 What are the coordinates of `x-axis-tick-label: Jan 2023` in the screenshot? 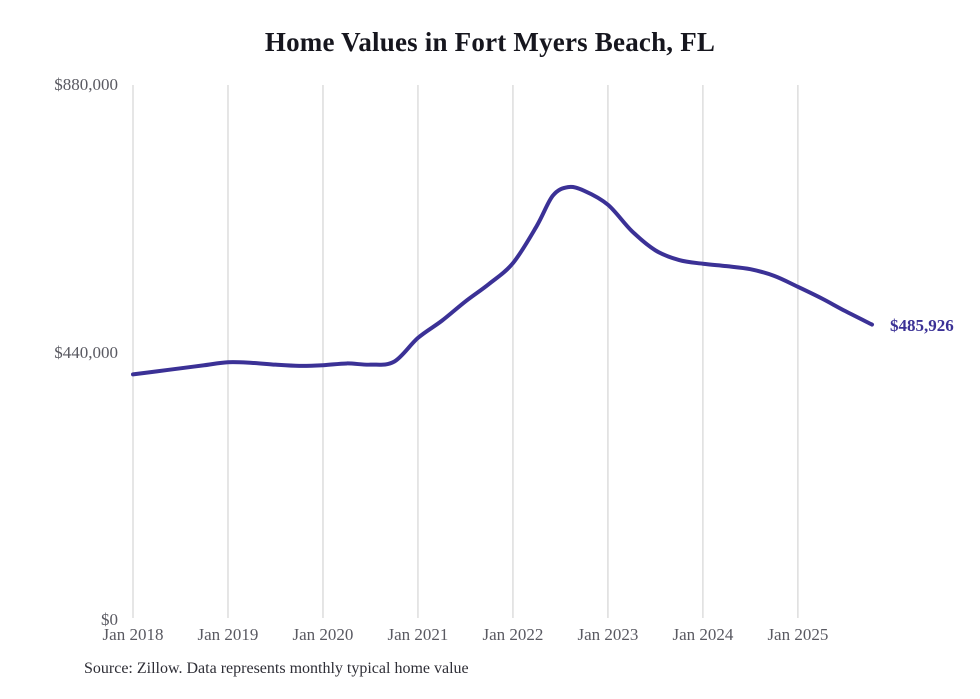 It's located at (608, 634).